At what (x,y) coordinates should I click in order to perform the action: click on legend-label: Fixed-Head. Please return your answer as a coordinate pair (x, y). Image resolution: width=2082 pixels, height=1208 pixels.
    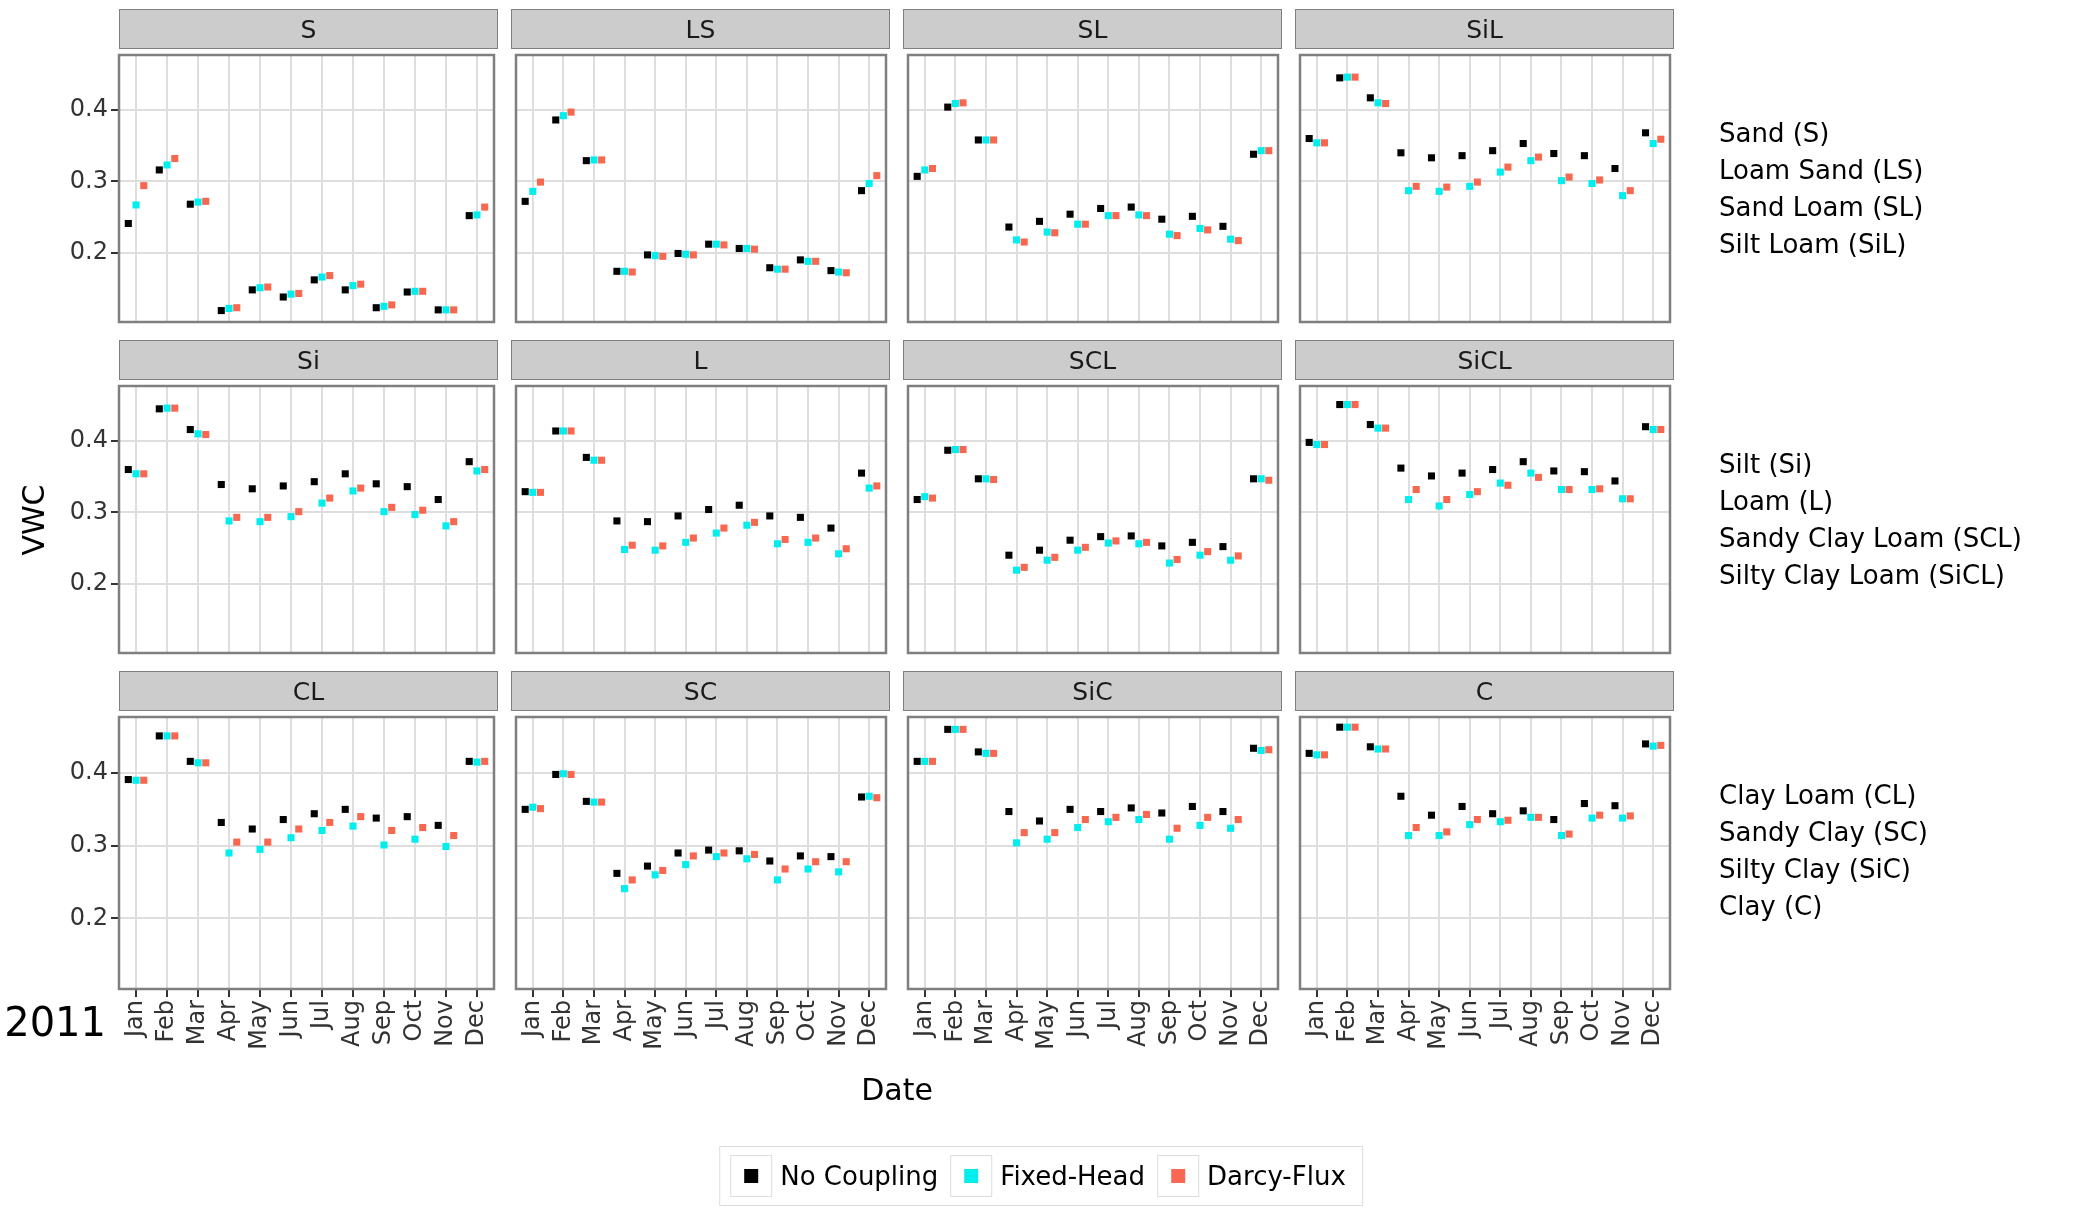
    Looking at the image, I should click on (1073, 1176).